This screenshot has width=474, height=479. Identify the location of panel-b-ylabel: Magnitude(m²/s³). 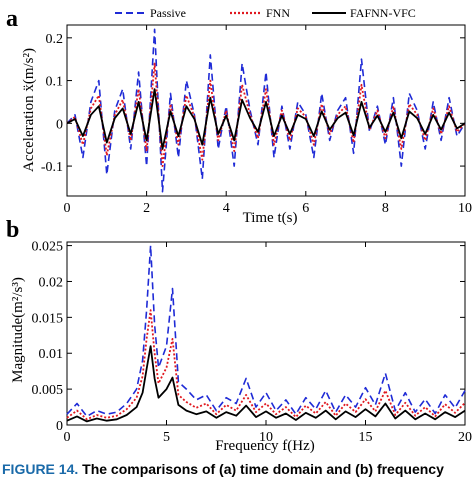
(18, 330).